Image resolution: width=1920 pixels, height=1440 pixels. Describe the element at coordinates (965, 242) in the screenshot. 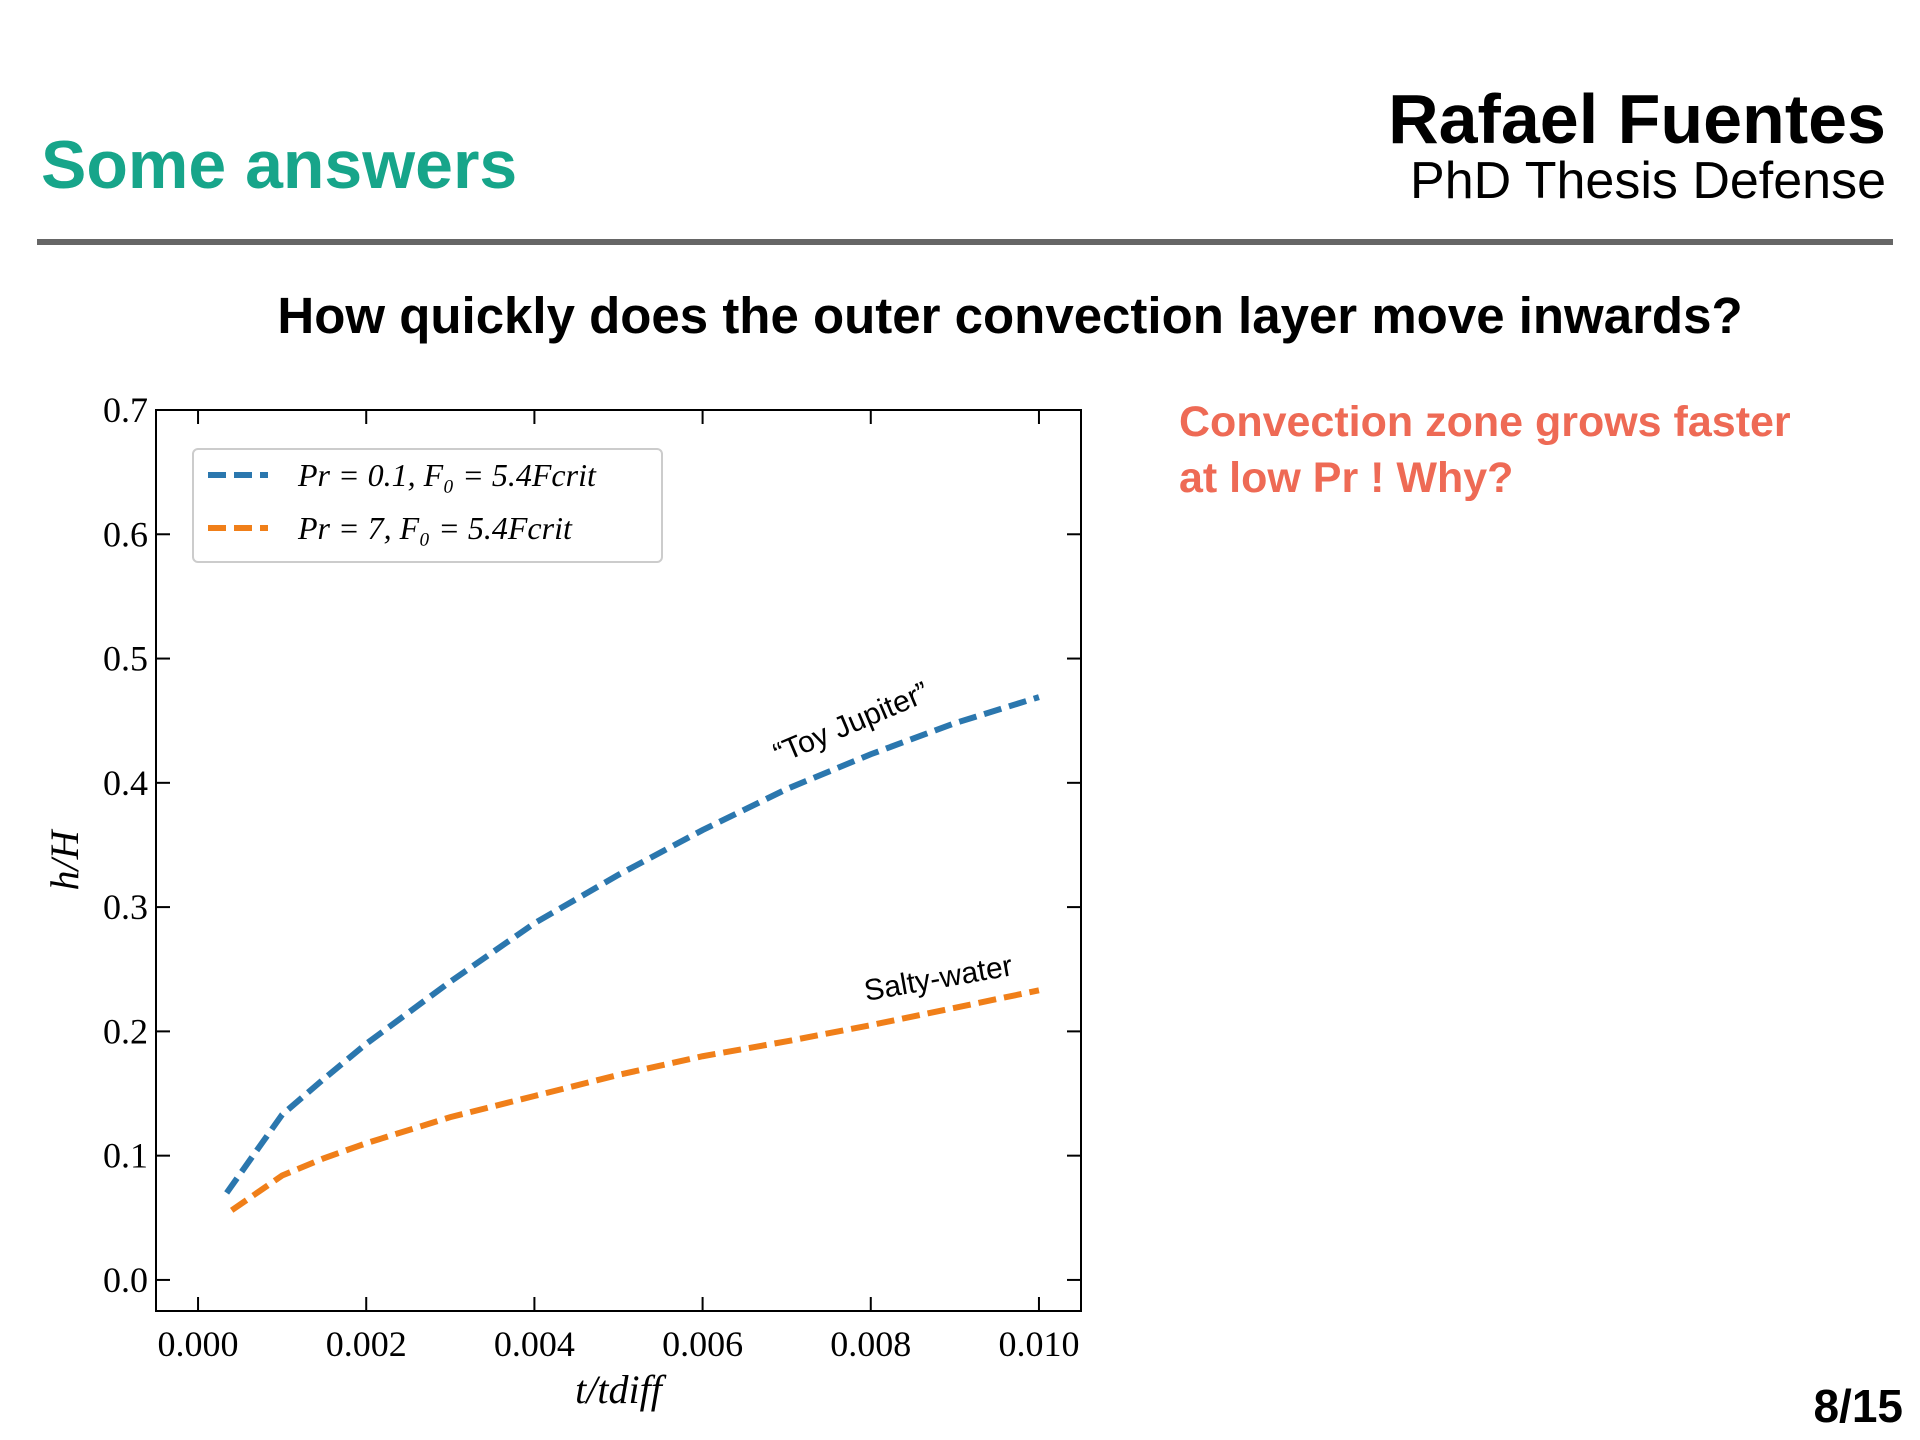

I see `divider` at that location.